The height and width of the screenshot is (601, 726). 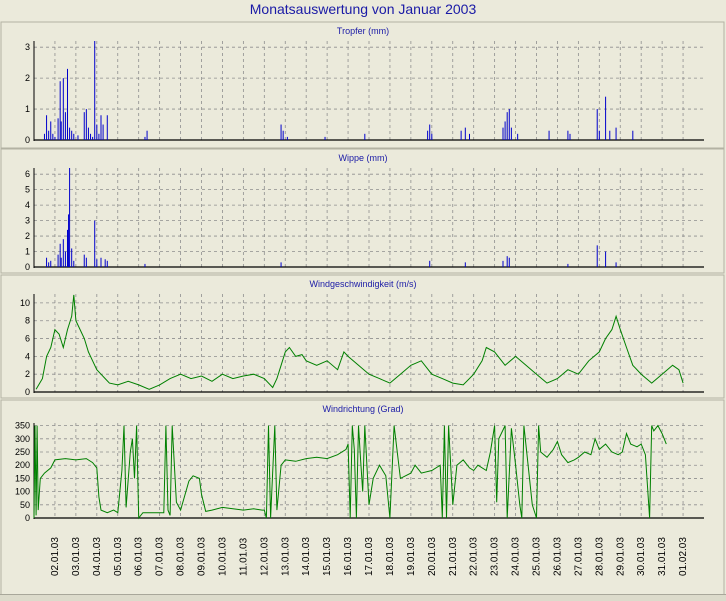 What do you see at coordinates (599, 556) in the screenshot?
I see `x-tick-label: 28.01.03` at bounding box center [599, 556].